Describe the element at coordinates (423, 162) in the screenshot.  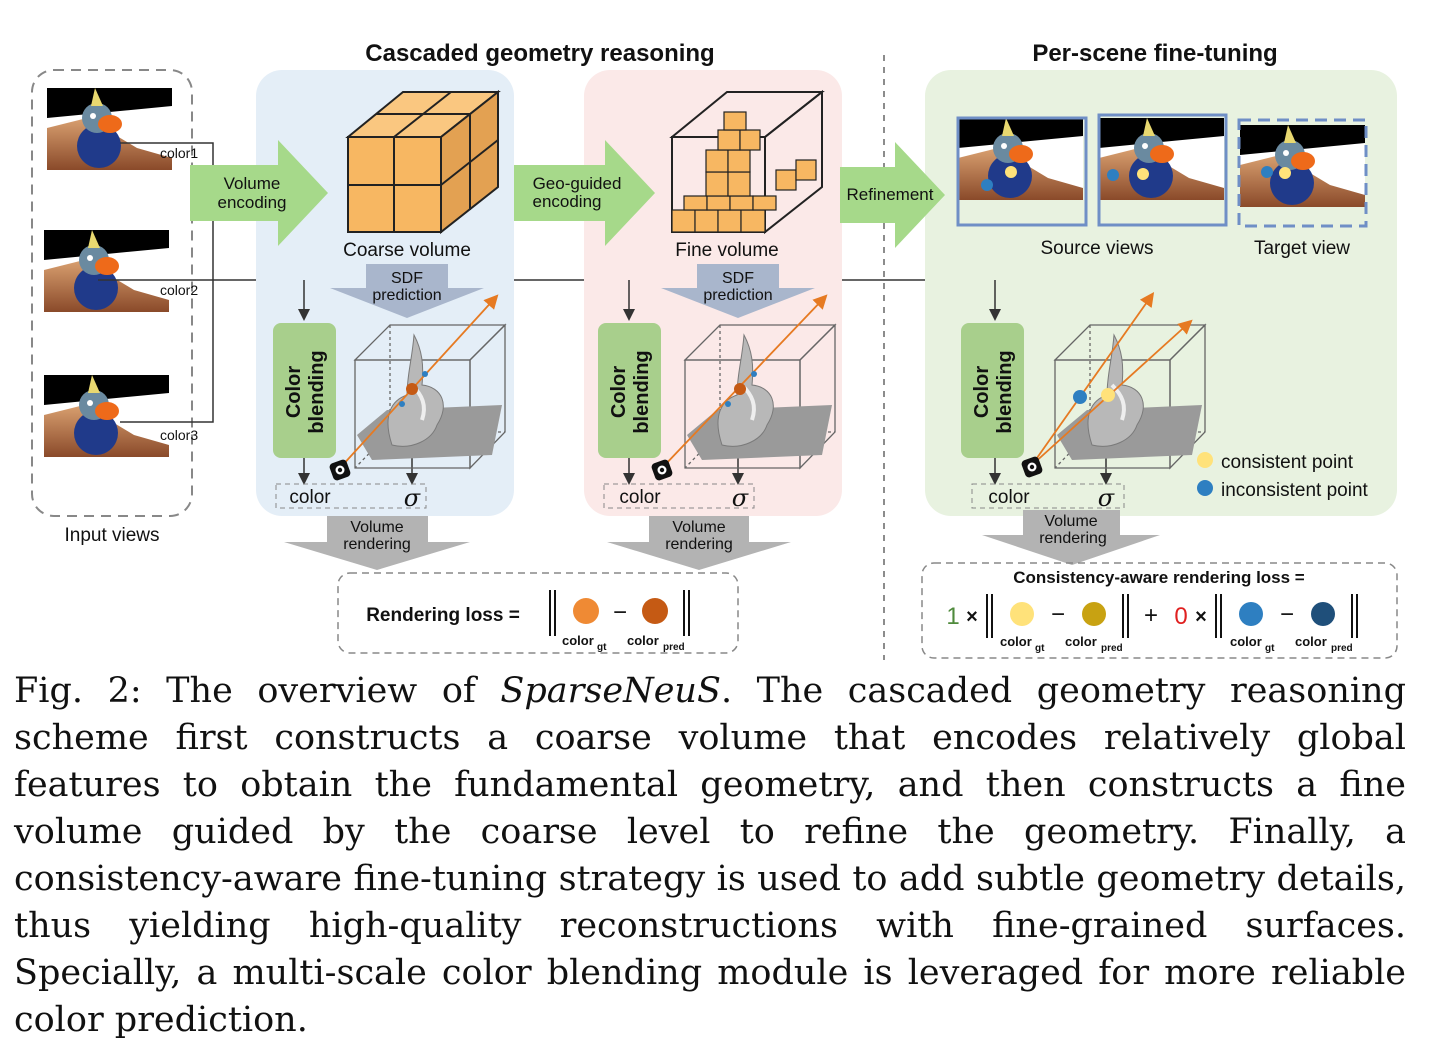
I see `coarse-volume-cube` at that location.